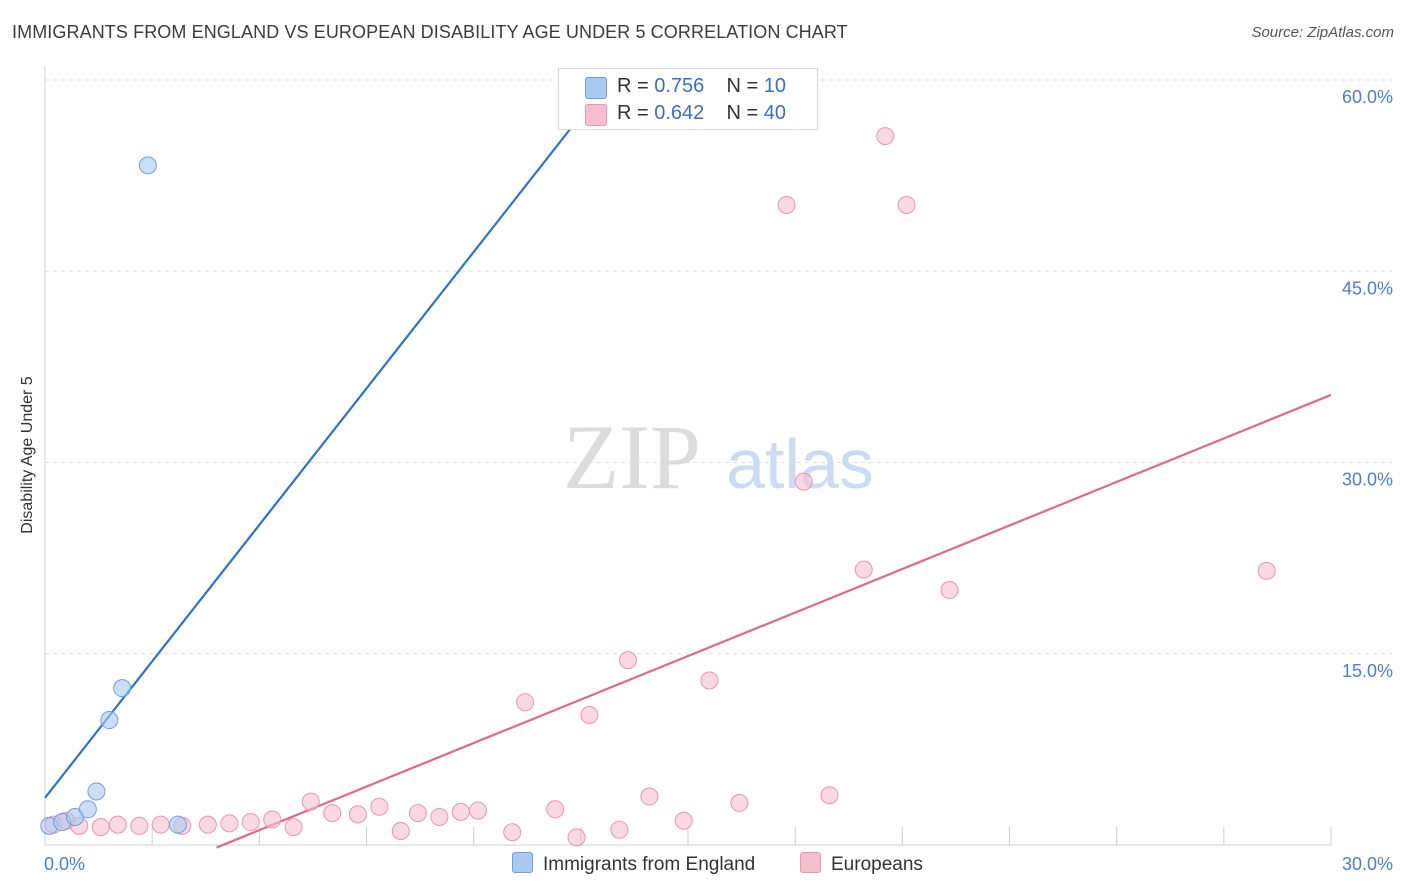 This screenshot has width=1406, height=892. I want to click on bottom-swatch-england, so click(522, 862).